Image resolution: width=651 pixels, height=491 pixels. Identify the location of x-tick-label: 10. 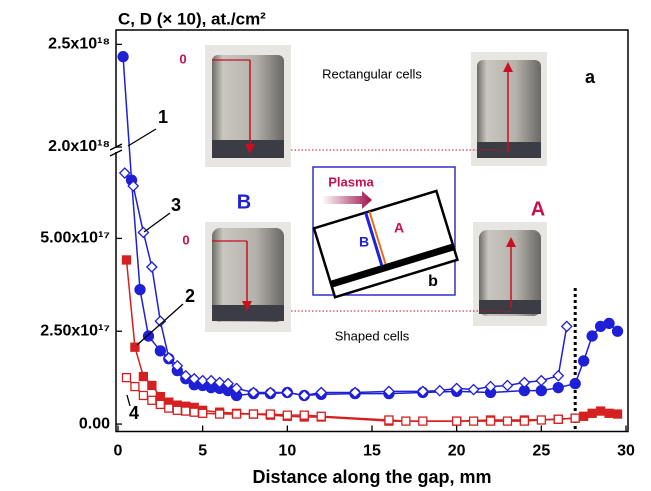
(287, 451).